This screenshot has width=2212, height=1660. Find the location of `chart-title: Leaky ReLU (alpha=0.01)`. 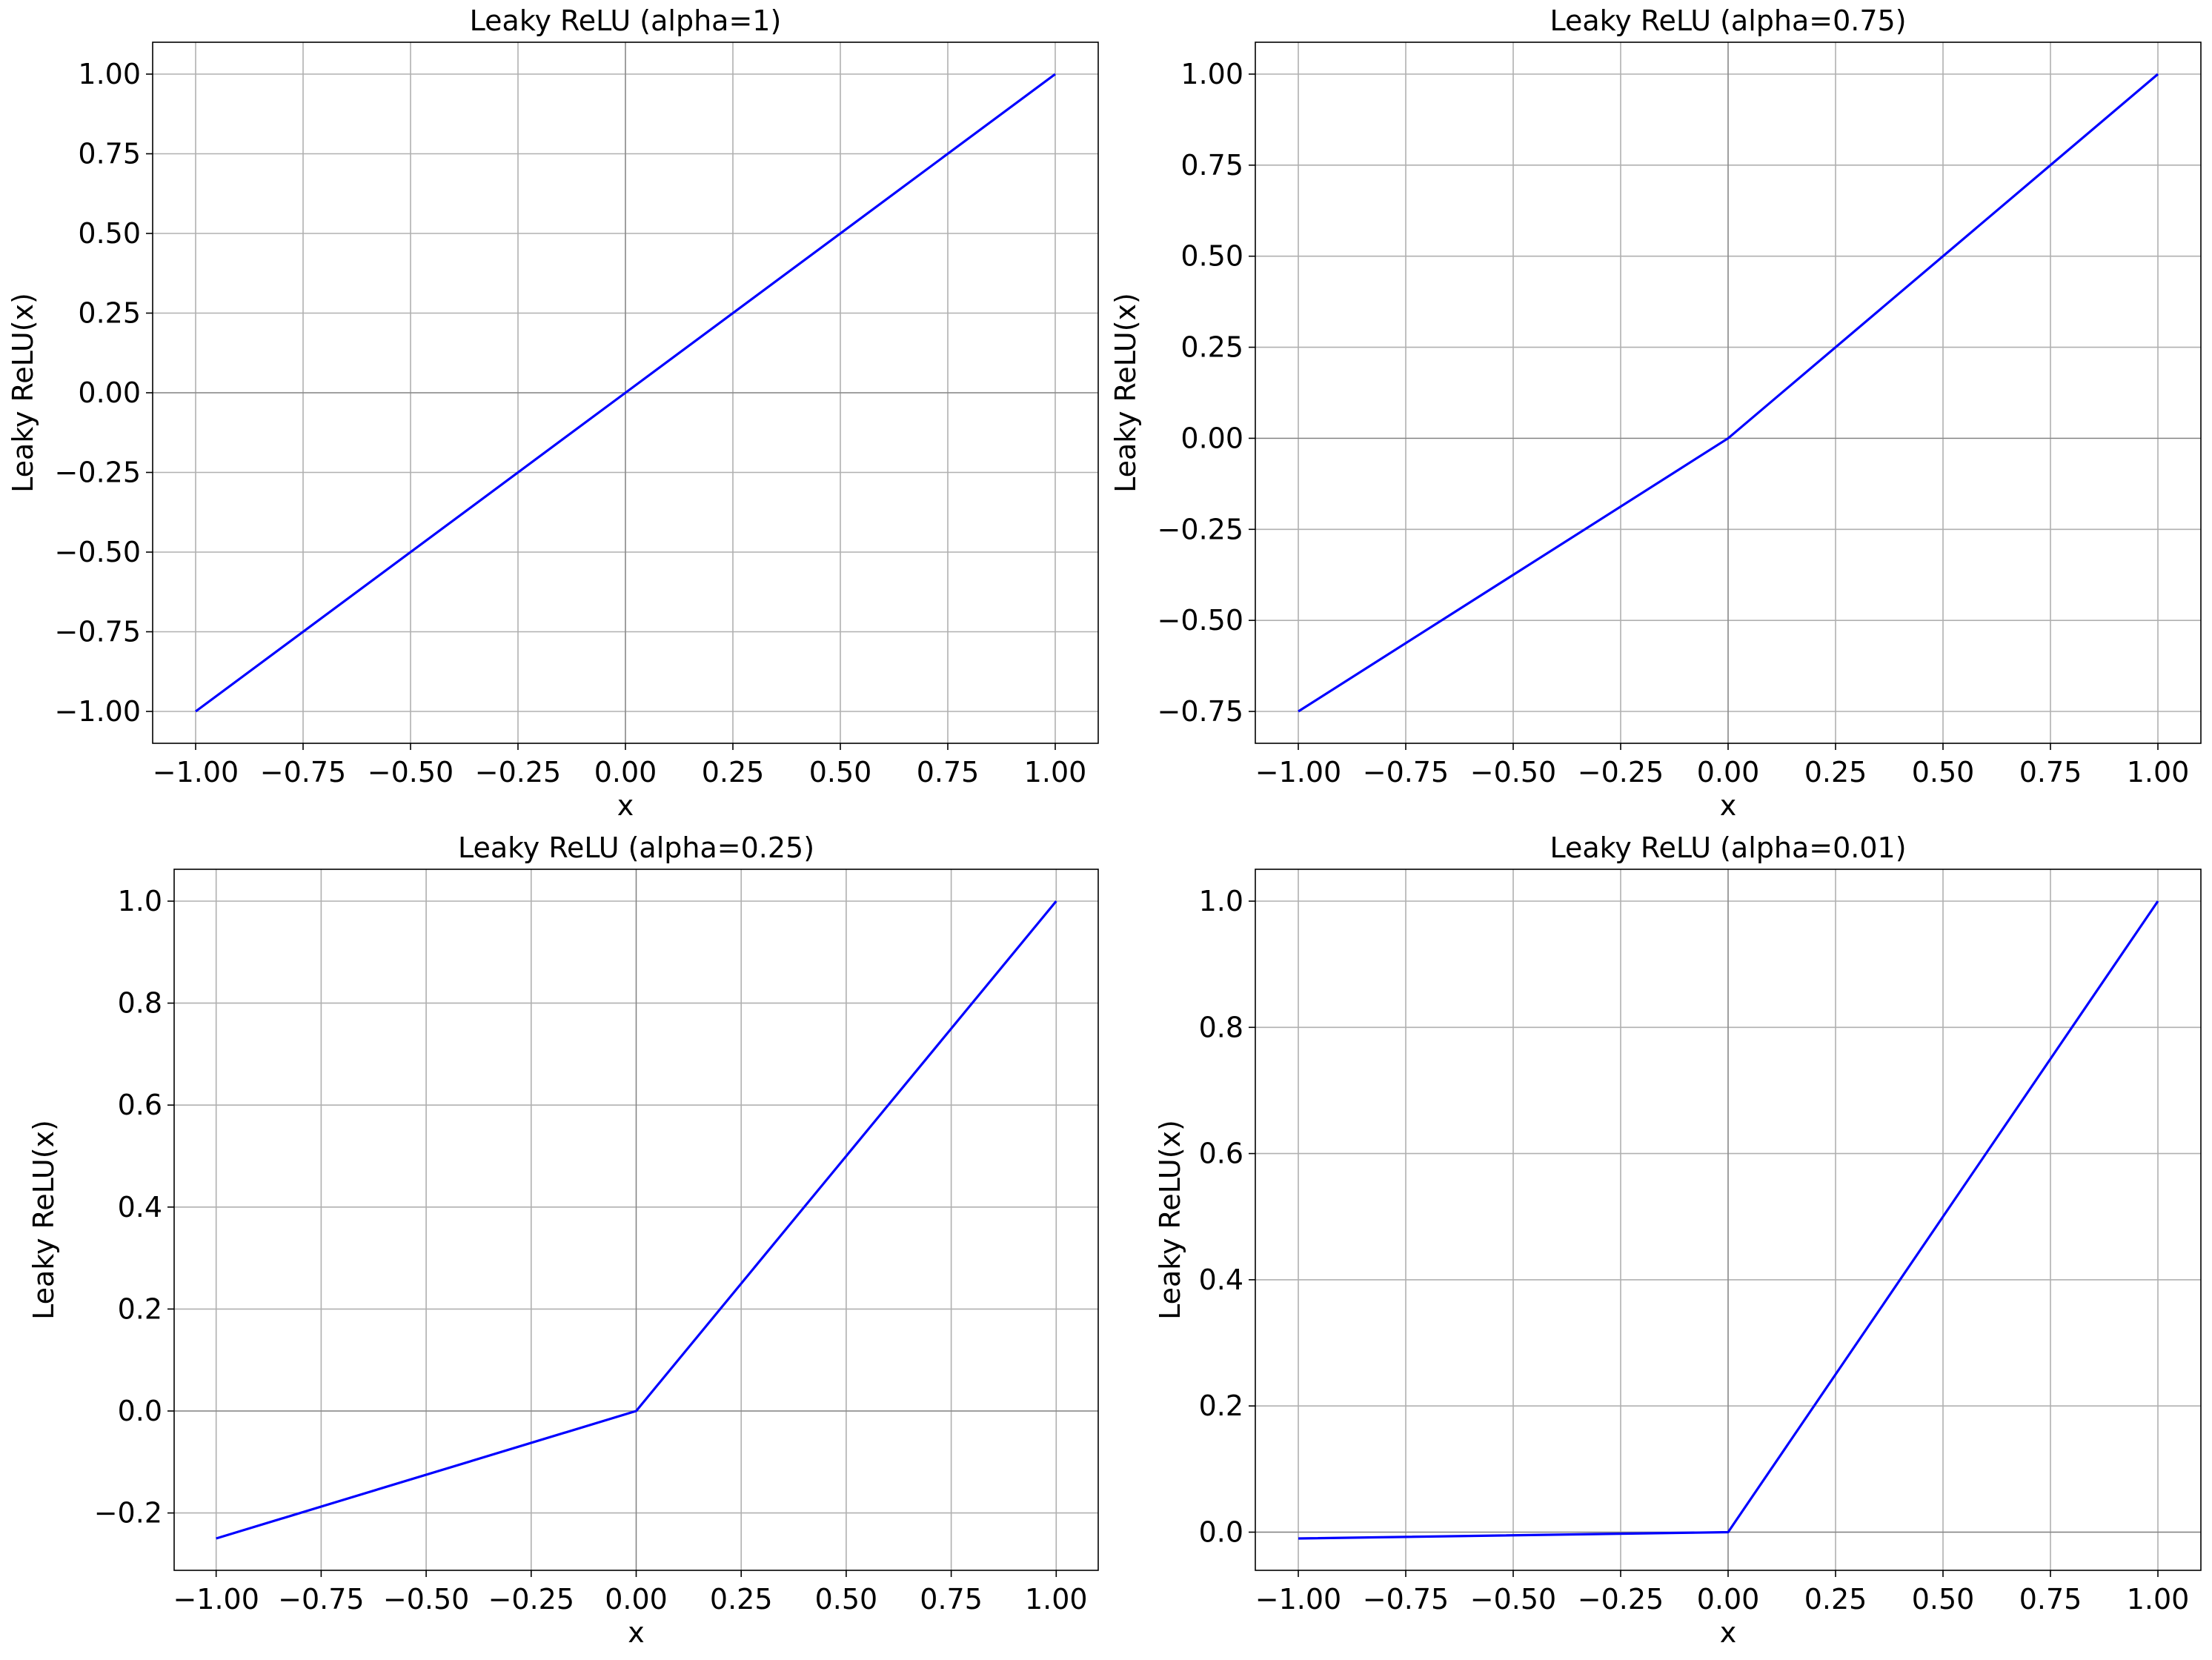

chart-title: Leaky ReLU (alpha=0.01) is located at coordinates (1728, 847).